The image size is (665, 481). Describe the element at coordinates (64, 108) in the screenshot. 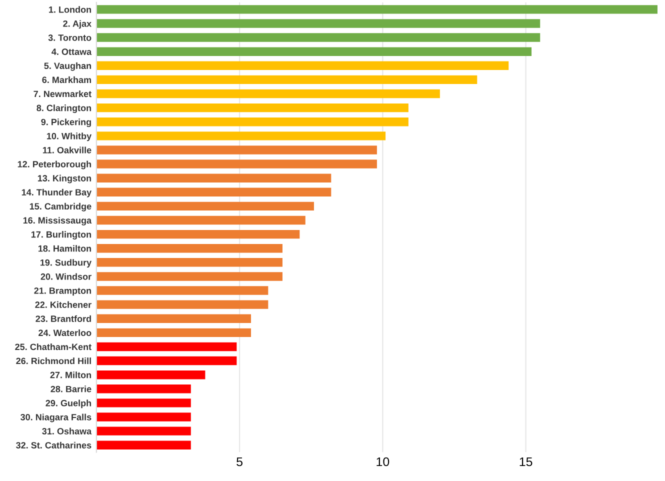

I see `y-tick-label: 8. Clarington` at that location.